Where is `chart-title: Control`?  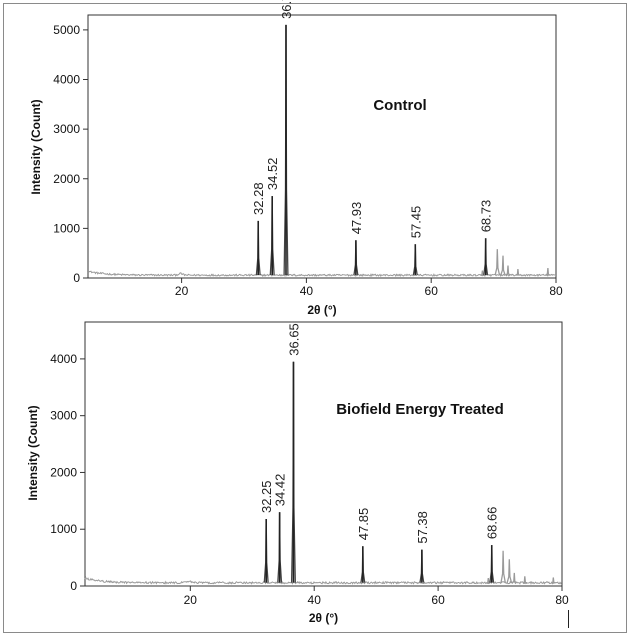 chart-title: Control is located at coordinates (399, 105).